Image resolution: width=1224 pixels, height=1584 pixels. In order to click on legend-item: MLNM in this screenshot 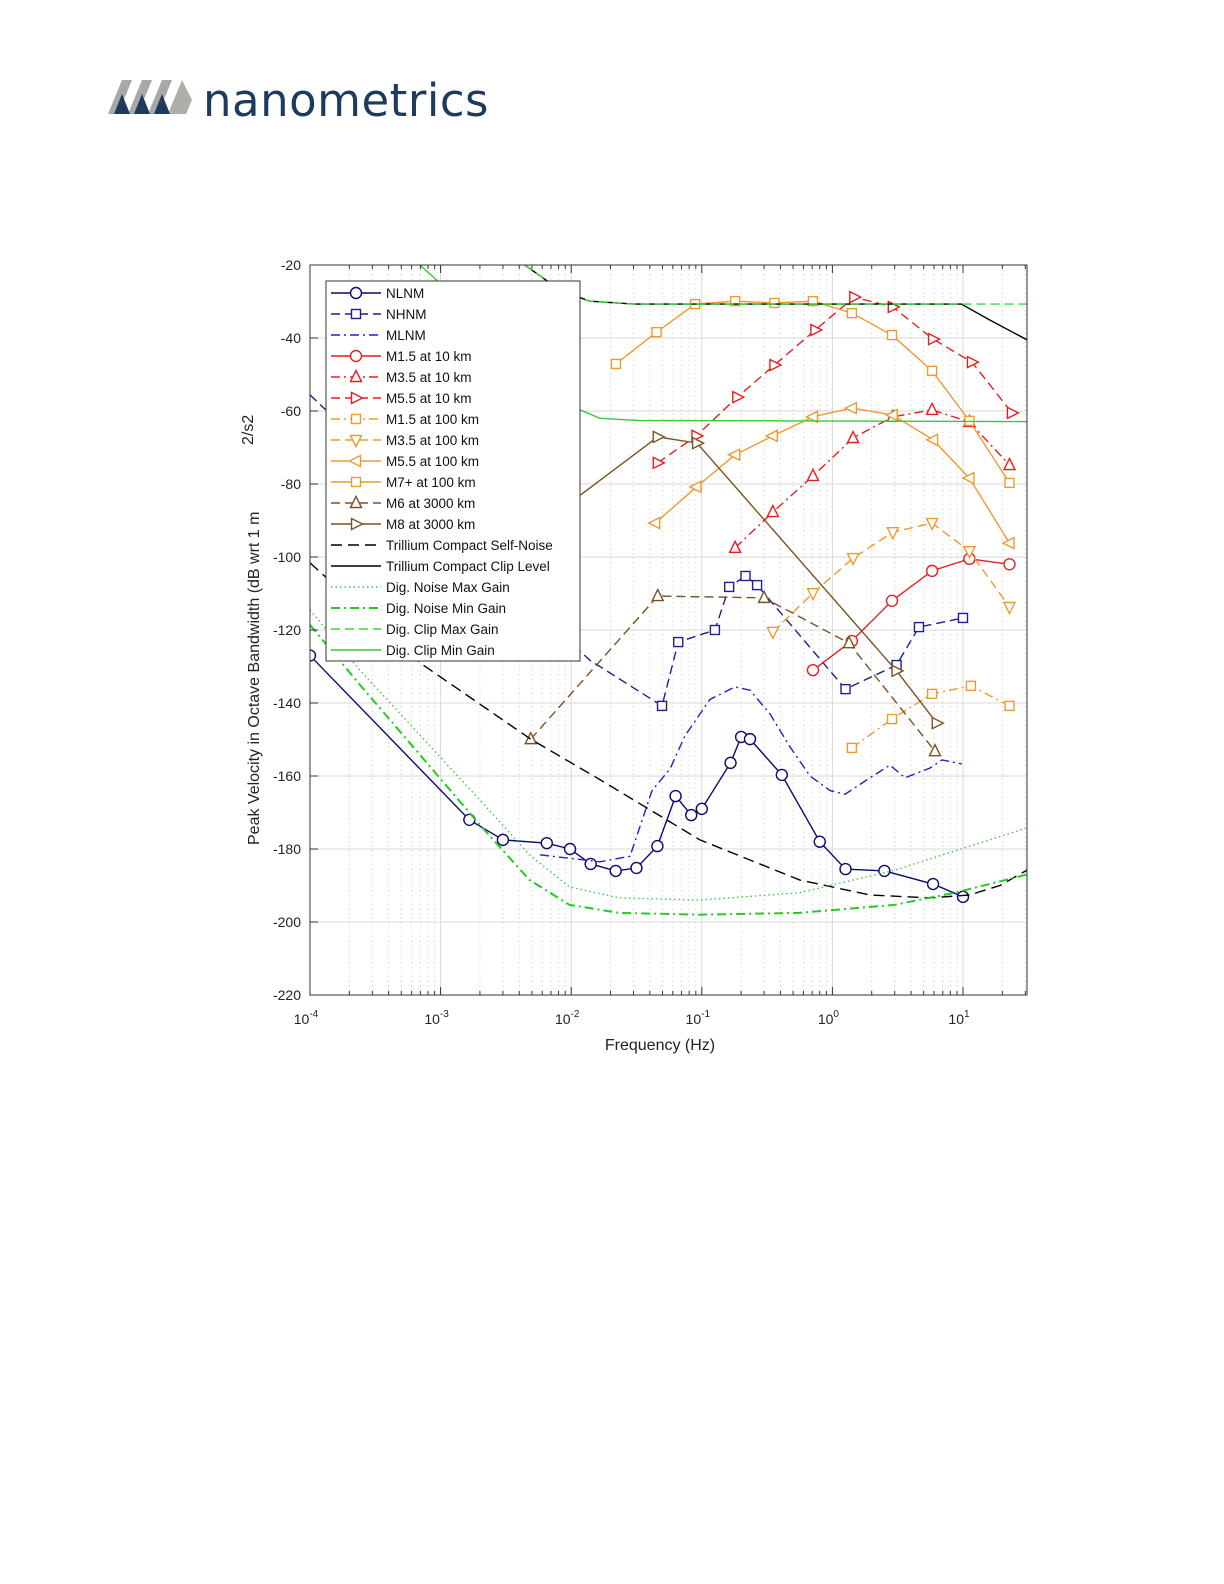, I will do `click(378, 335)`.